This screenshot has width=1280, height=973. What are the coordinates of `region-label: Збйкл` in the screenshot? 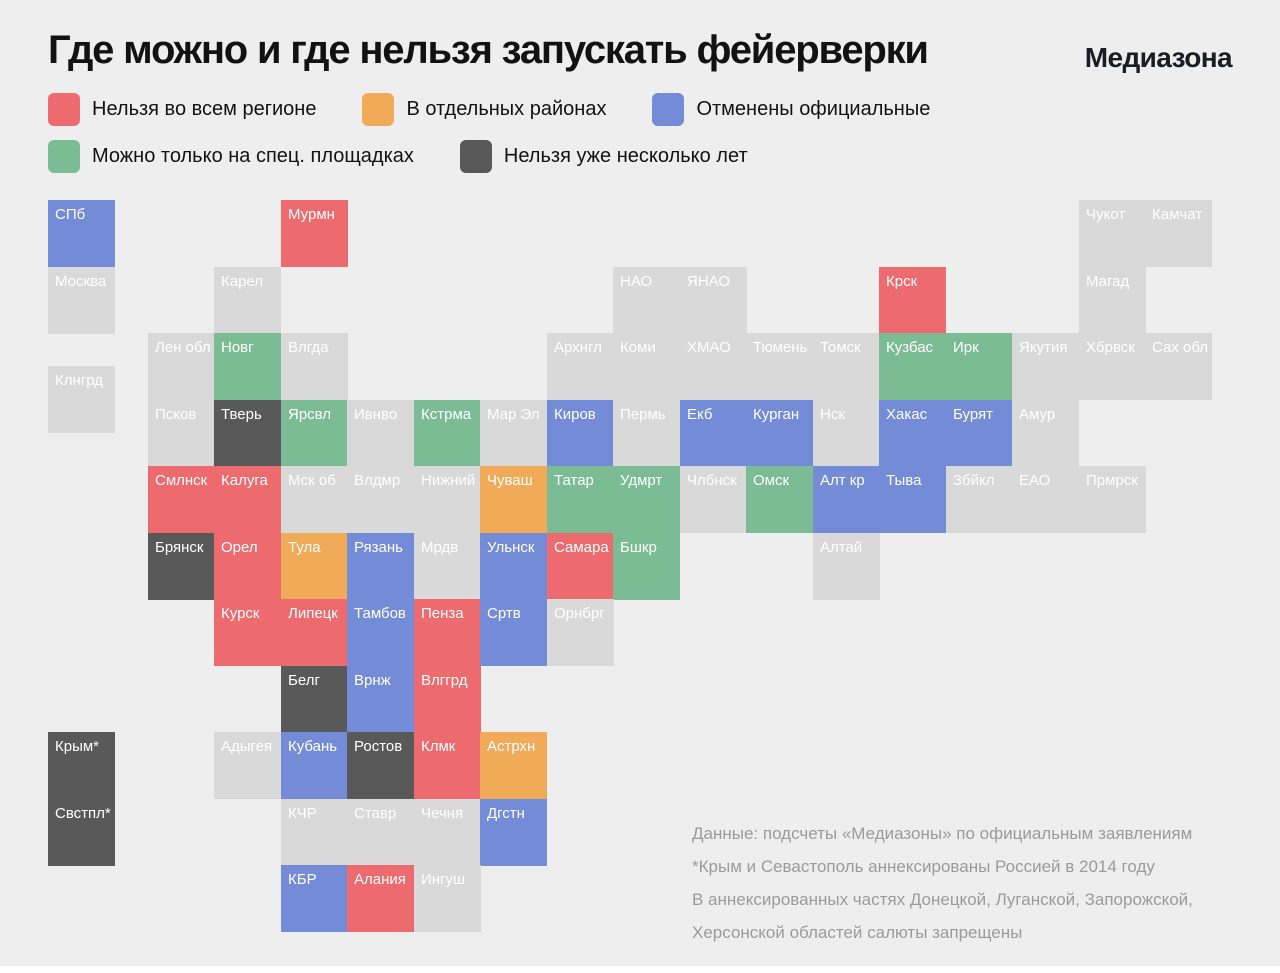 It's located at (974, 480).